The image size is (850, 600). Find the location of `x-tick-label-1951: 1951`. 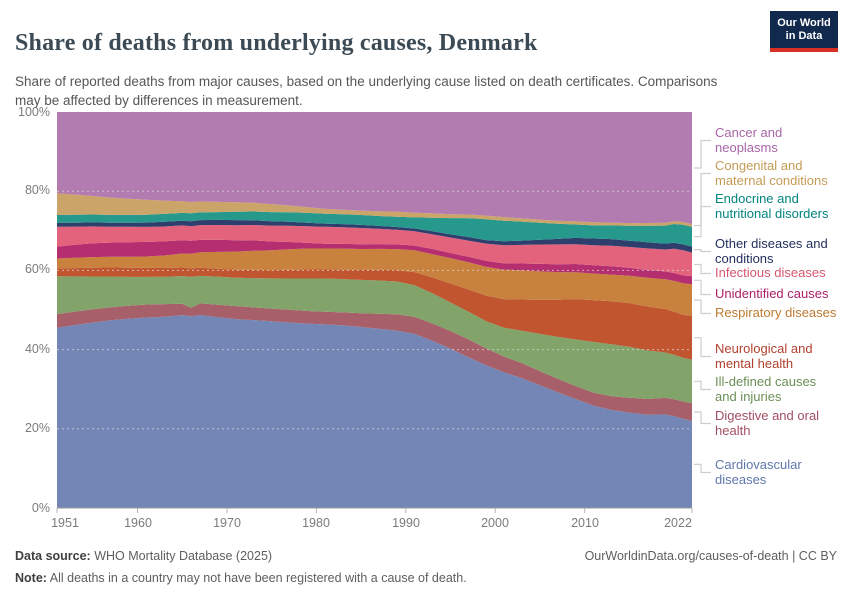

x-tick-label-1951: 1951 is located at coordinates (65, 523).